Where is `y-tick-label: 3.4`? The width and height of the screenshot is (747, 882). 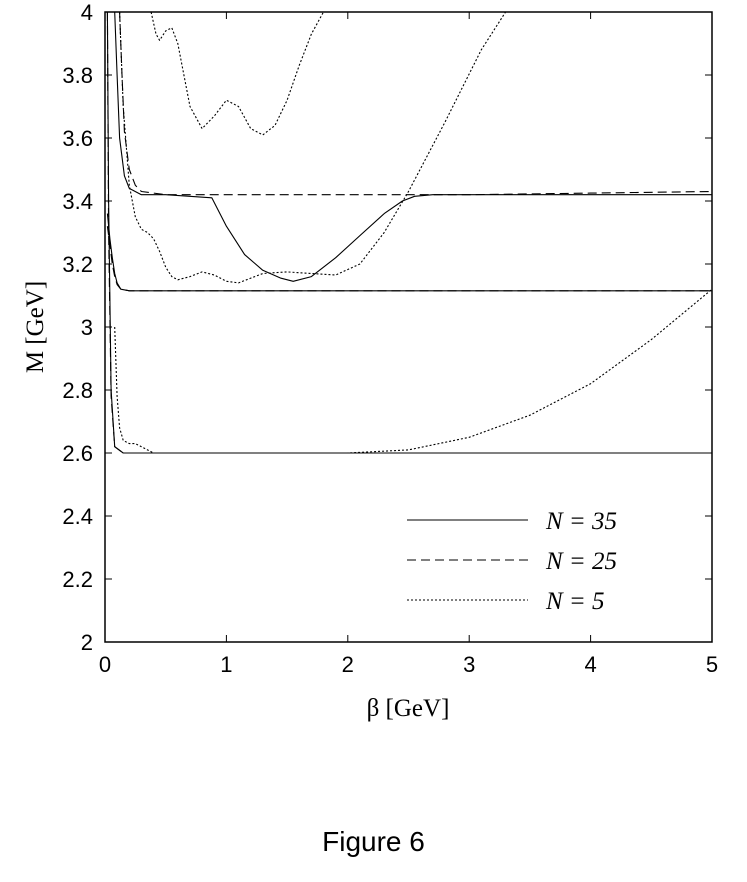 y-tick-label: 3.4 is located at coordinates (77, 201).